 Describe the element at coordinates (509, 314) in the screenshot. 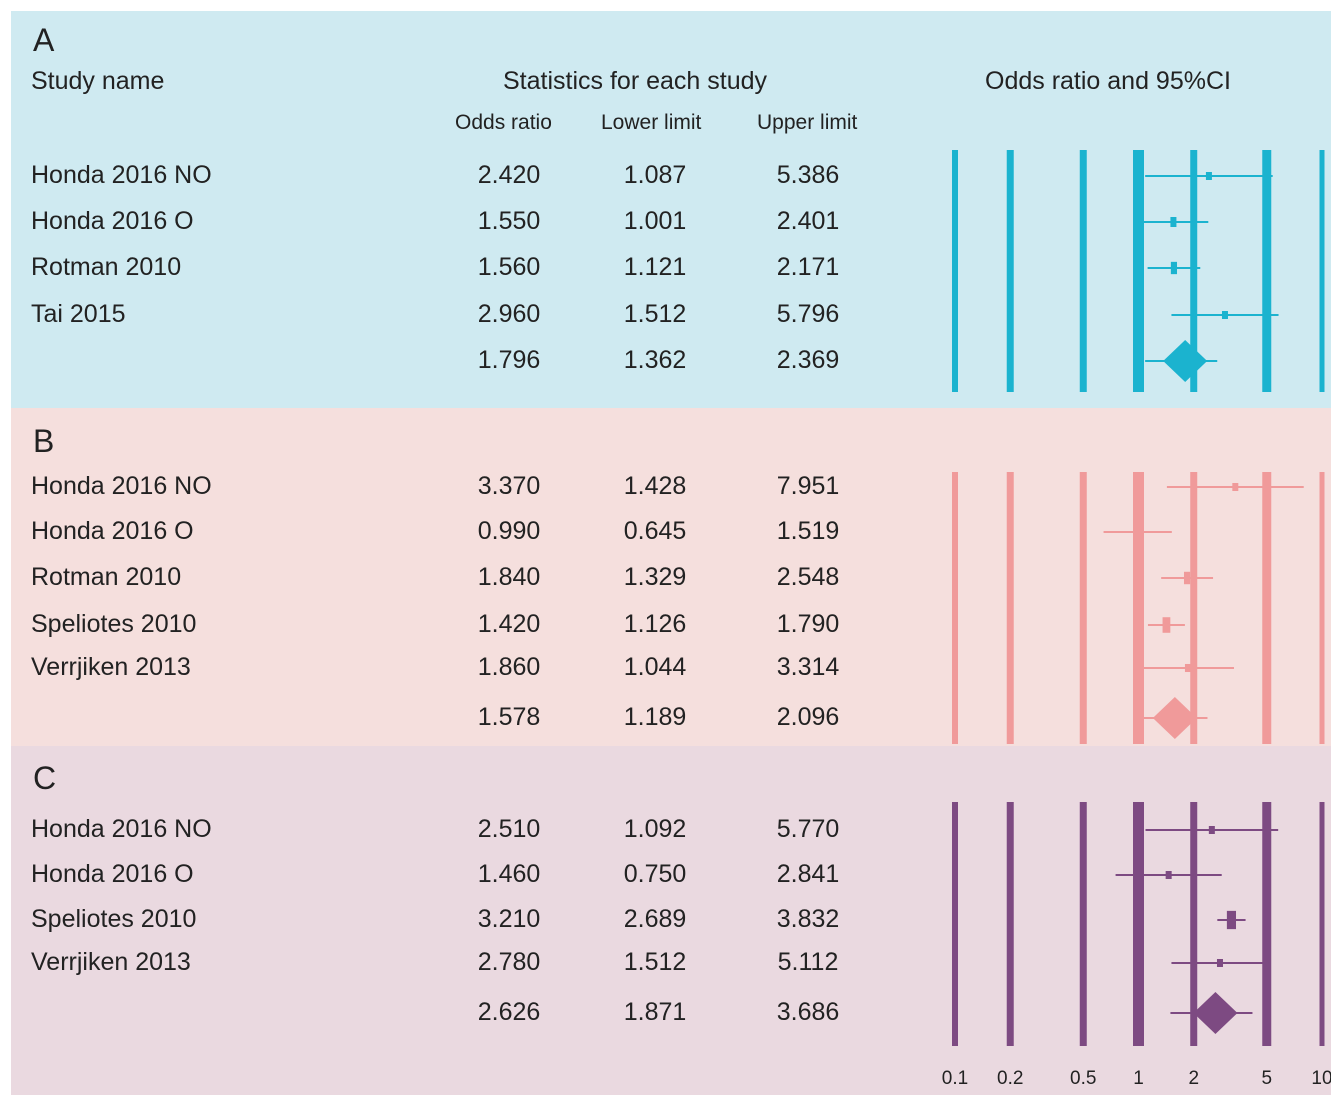

I see `odds-ratio-value: 2.960` at that location.